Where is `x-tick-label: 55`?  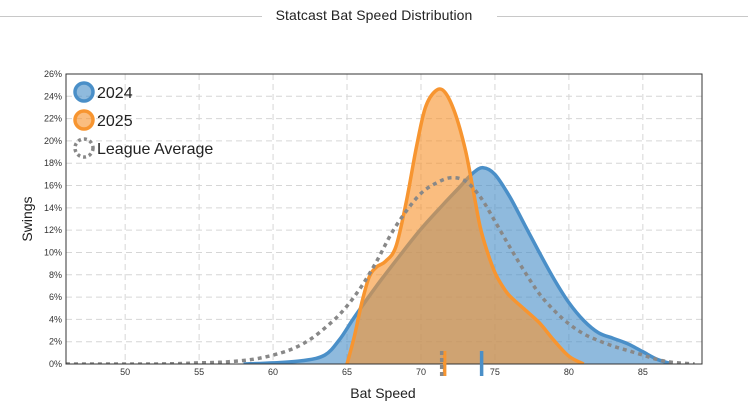
x-tick-label: 55 is located at coordinates (199, 372).